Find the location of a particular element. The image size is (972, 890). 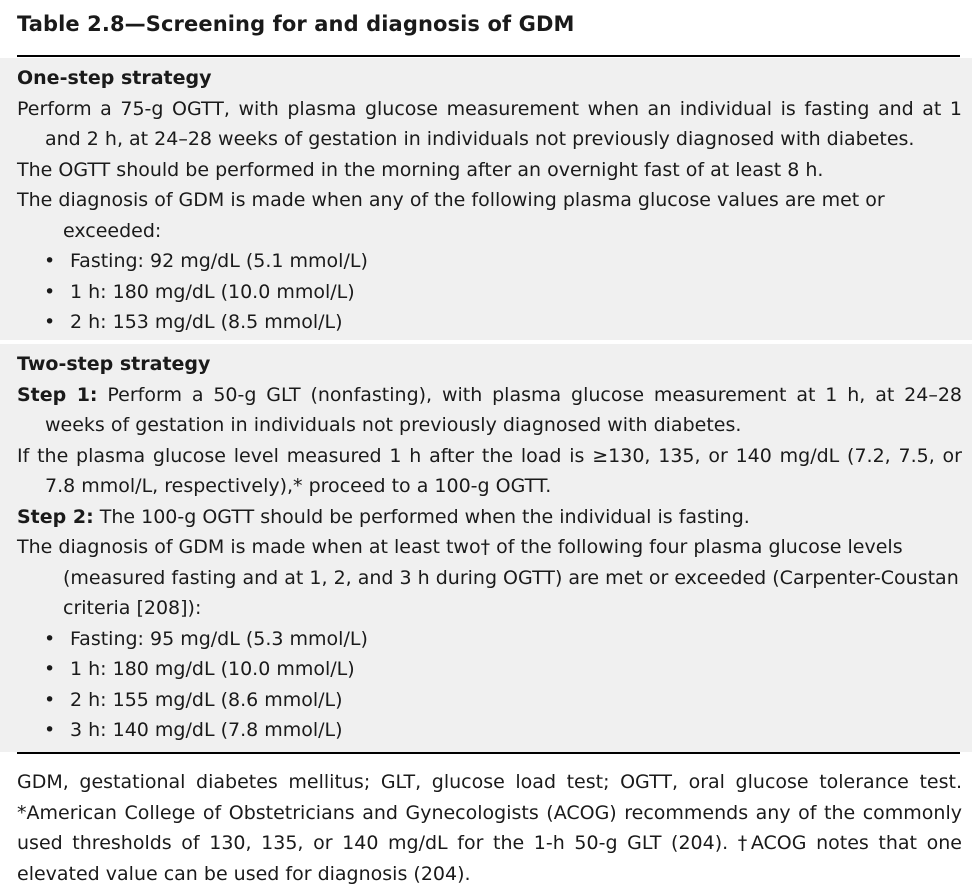

two-step-heading: Two-step strategy is located at coordinates (114, 364).